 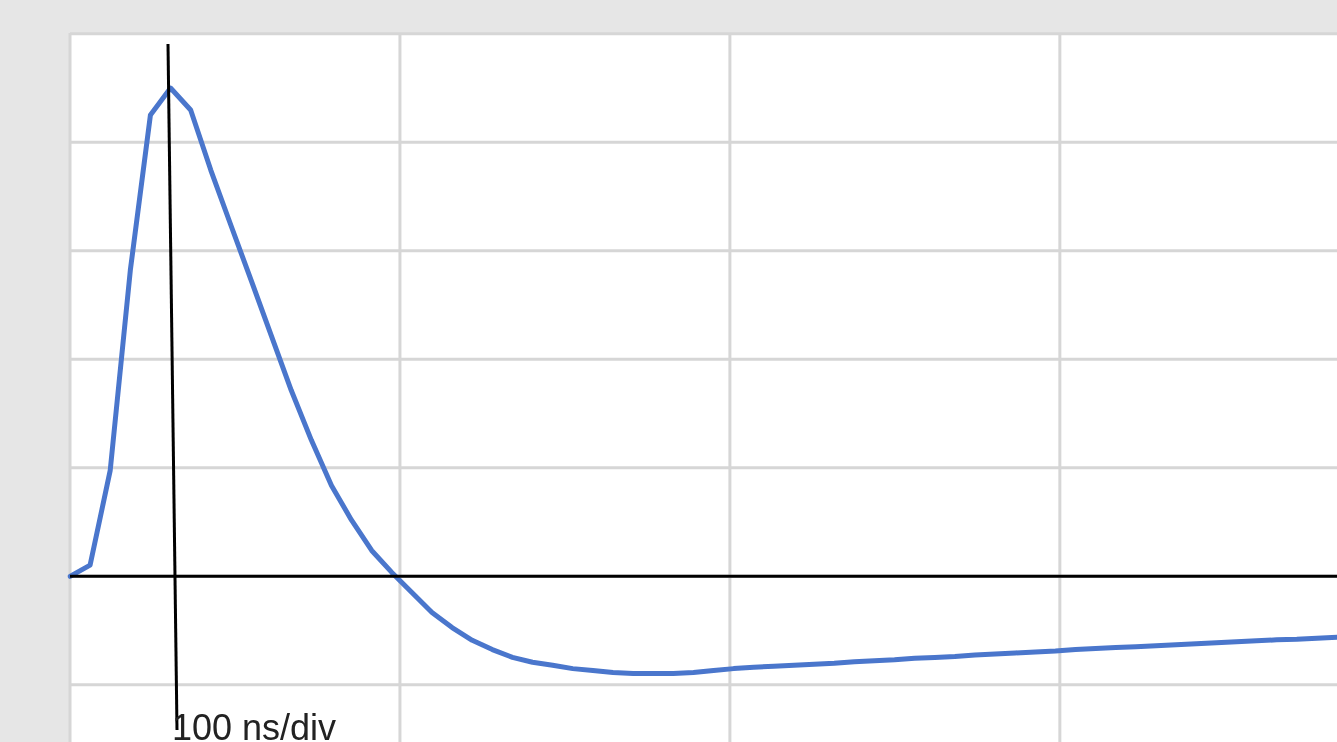 What do you see at coordinates (254, 724) in the screenshot?
I see `text: 100 ns/div` at bounding box center [254, 724].